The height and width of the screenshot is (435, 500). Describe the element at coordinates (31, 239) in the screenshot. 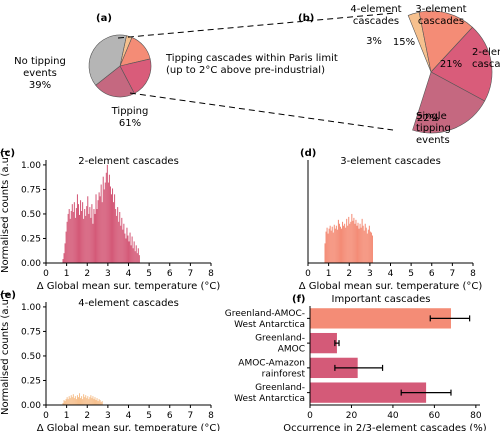

I see `y-tick-label: 0.25` at that location.